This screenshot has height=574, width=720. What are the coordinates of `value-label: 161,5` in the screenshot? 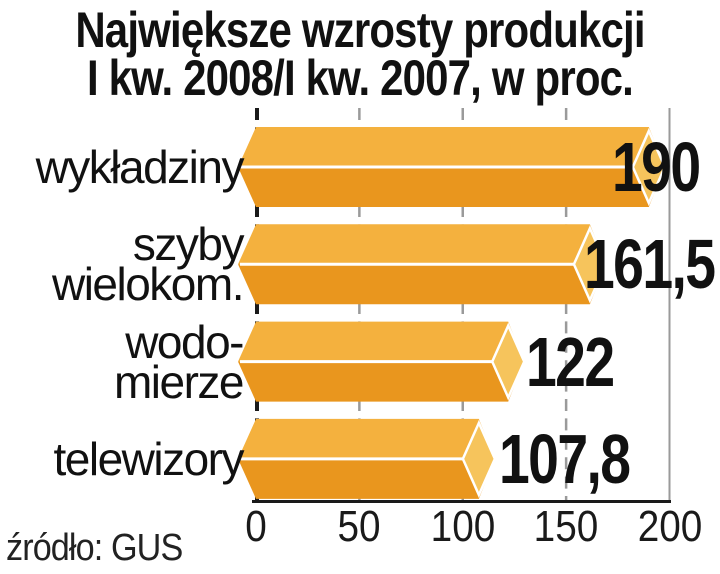 It's located at (650, 264).